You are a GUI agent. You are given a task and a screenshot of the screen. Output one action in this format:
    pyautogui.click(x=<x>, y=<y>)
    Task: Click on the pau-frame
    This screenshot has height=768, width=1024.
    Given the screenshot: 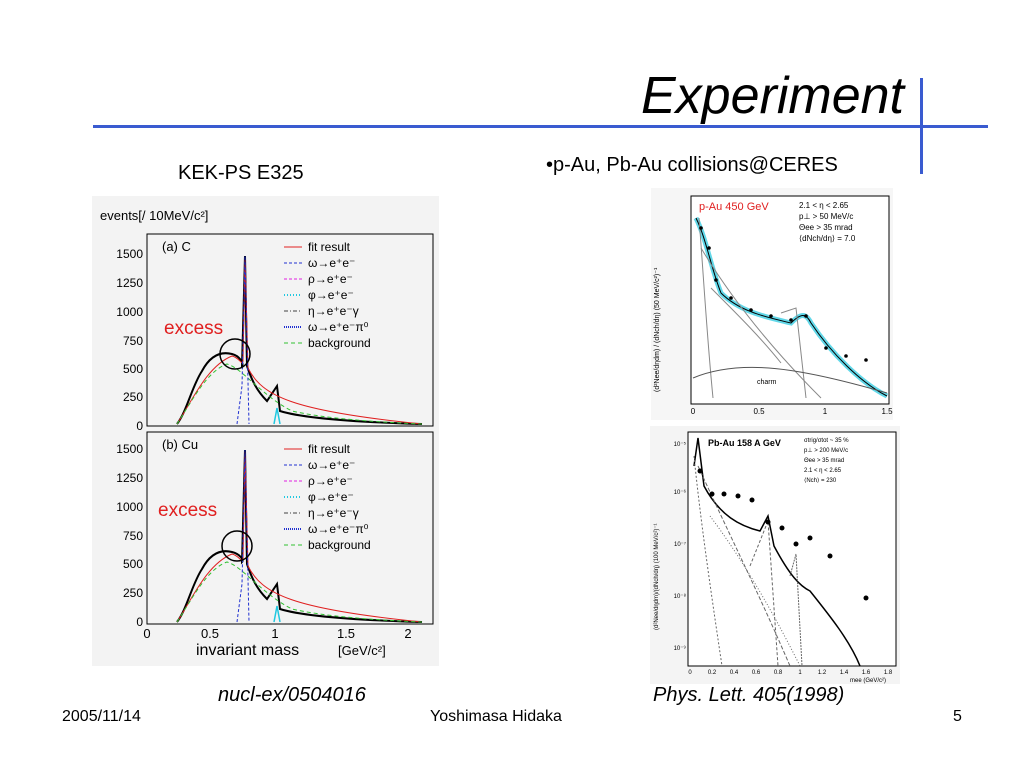 What is the action you would take?
    pyautogui.click(x=790, y=300)
    